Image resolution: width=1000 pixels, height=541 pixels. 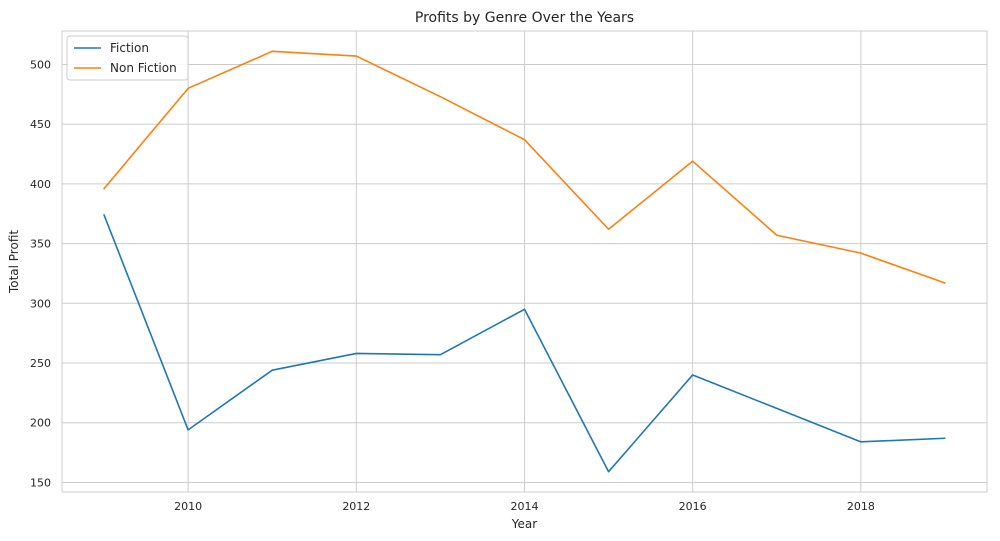 I want to click on x-tick-label: 2018, so click(x=861, y=506).